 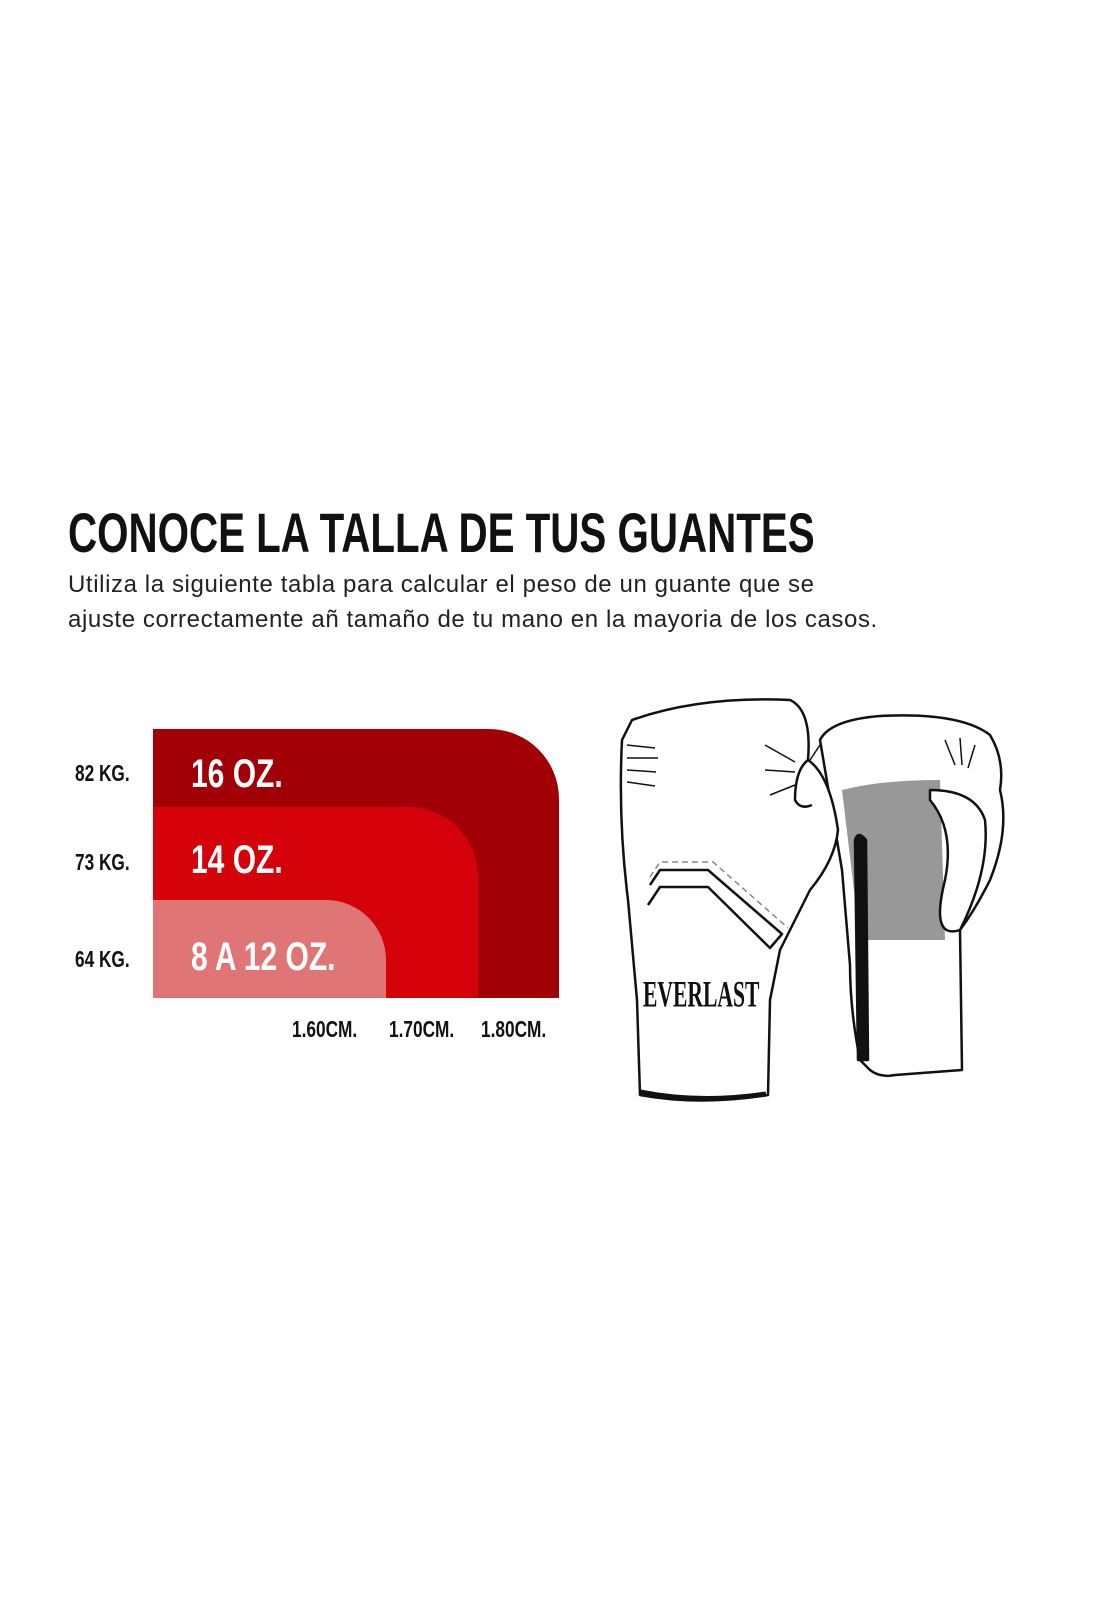 I want to click on page-title: CONOCE LA TALLA DE TUS GUANTES, so click(x=441, y=532).